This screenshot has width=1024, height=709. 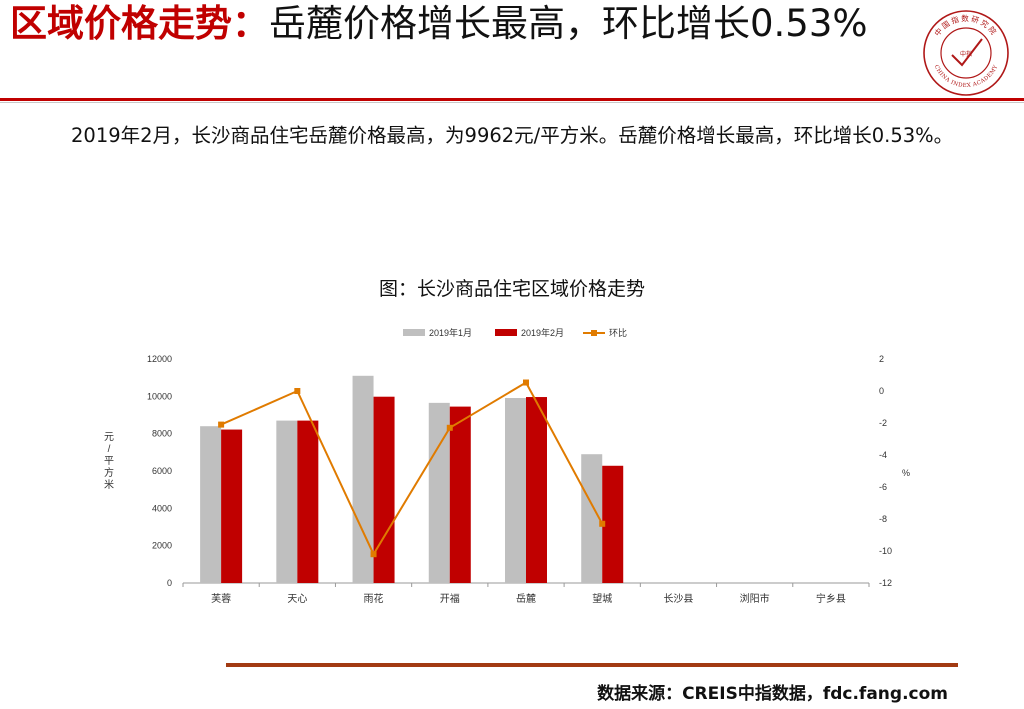 What do you see at coordinates (883, 423) in the screenshot?
I see `y-right-tick-label: -2` at bounding box center [883, 423].